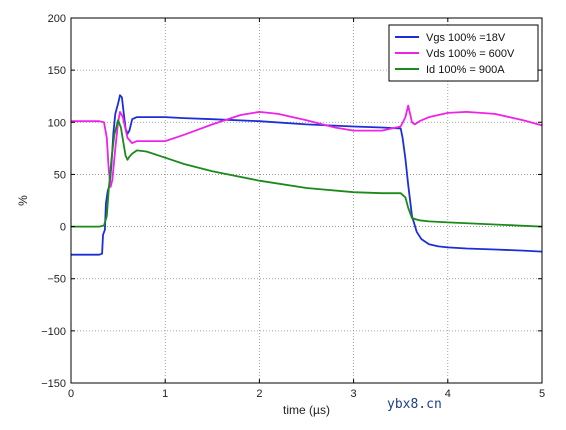 This screenshot has height=430, width=566. What do you see at coordinates (60, 175) in the screenshot?
I see `y-tick-label: 50` at bounding box center [60, 175].